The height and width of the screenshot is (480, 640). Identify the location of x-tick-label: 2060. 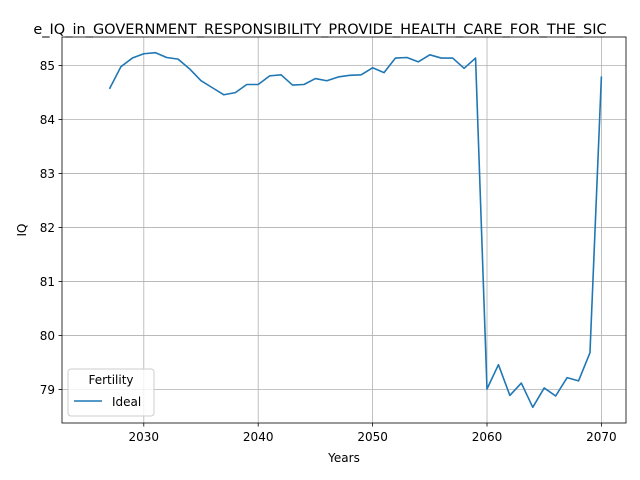
(487, 437).